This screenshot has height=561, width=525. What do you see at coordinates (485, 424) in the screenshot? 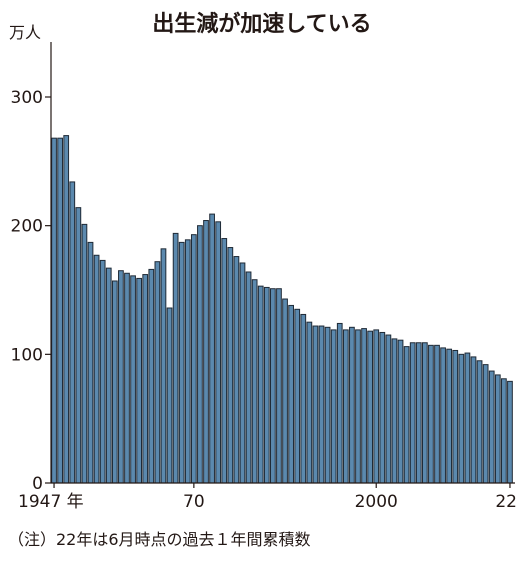
I see `bar-2018` at bounding box center [485, 424].